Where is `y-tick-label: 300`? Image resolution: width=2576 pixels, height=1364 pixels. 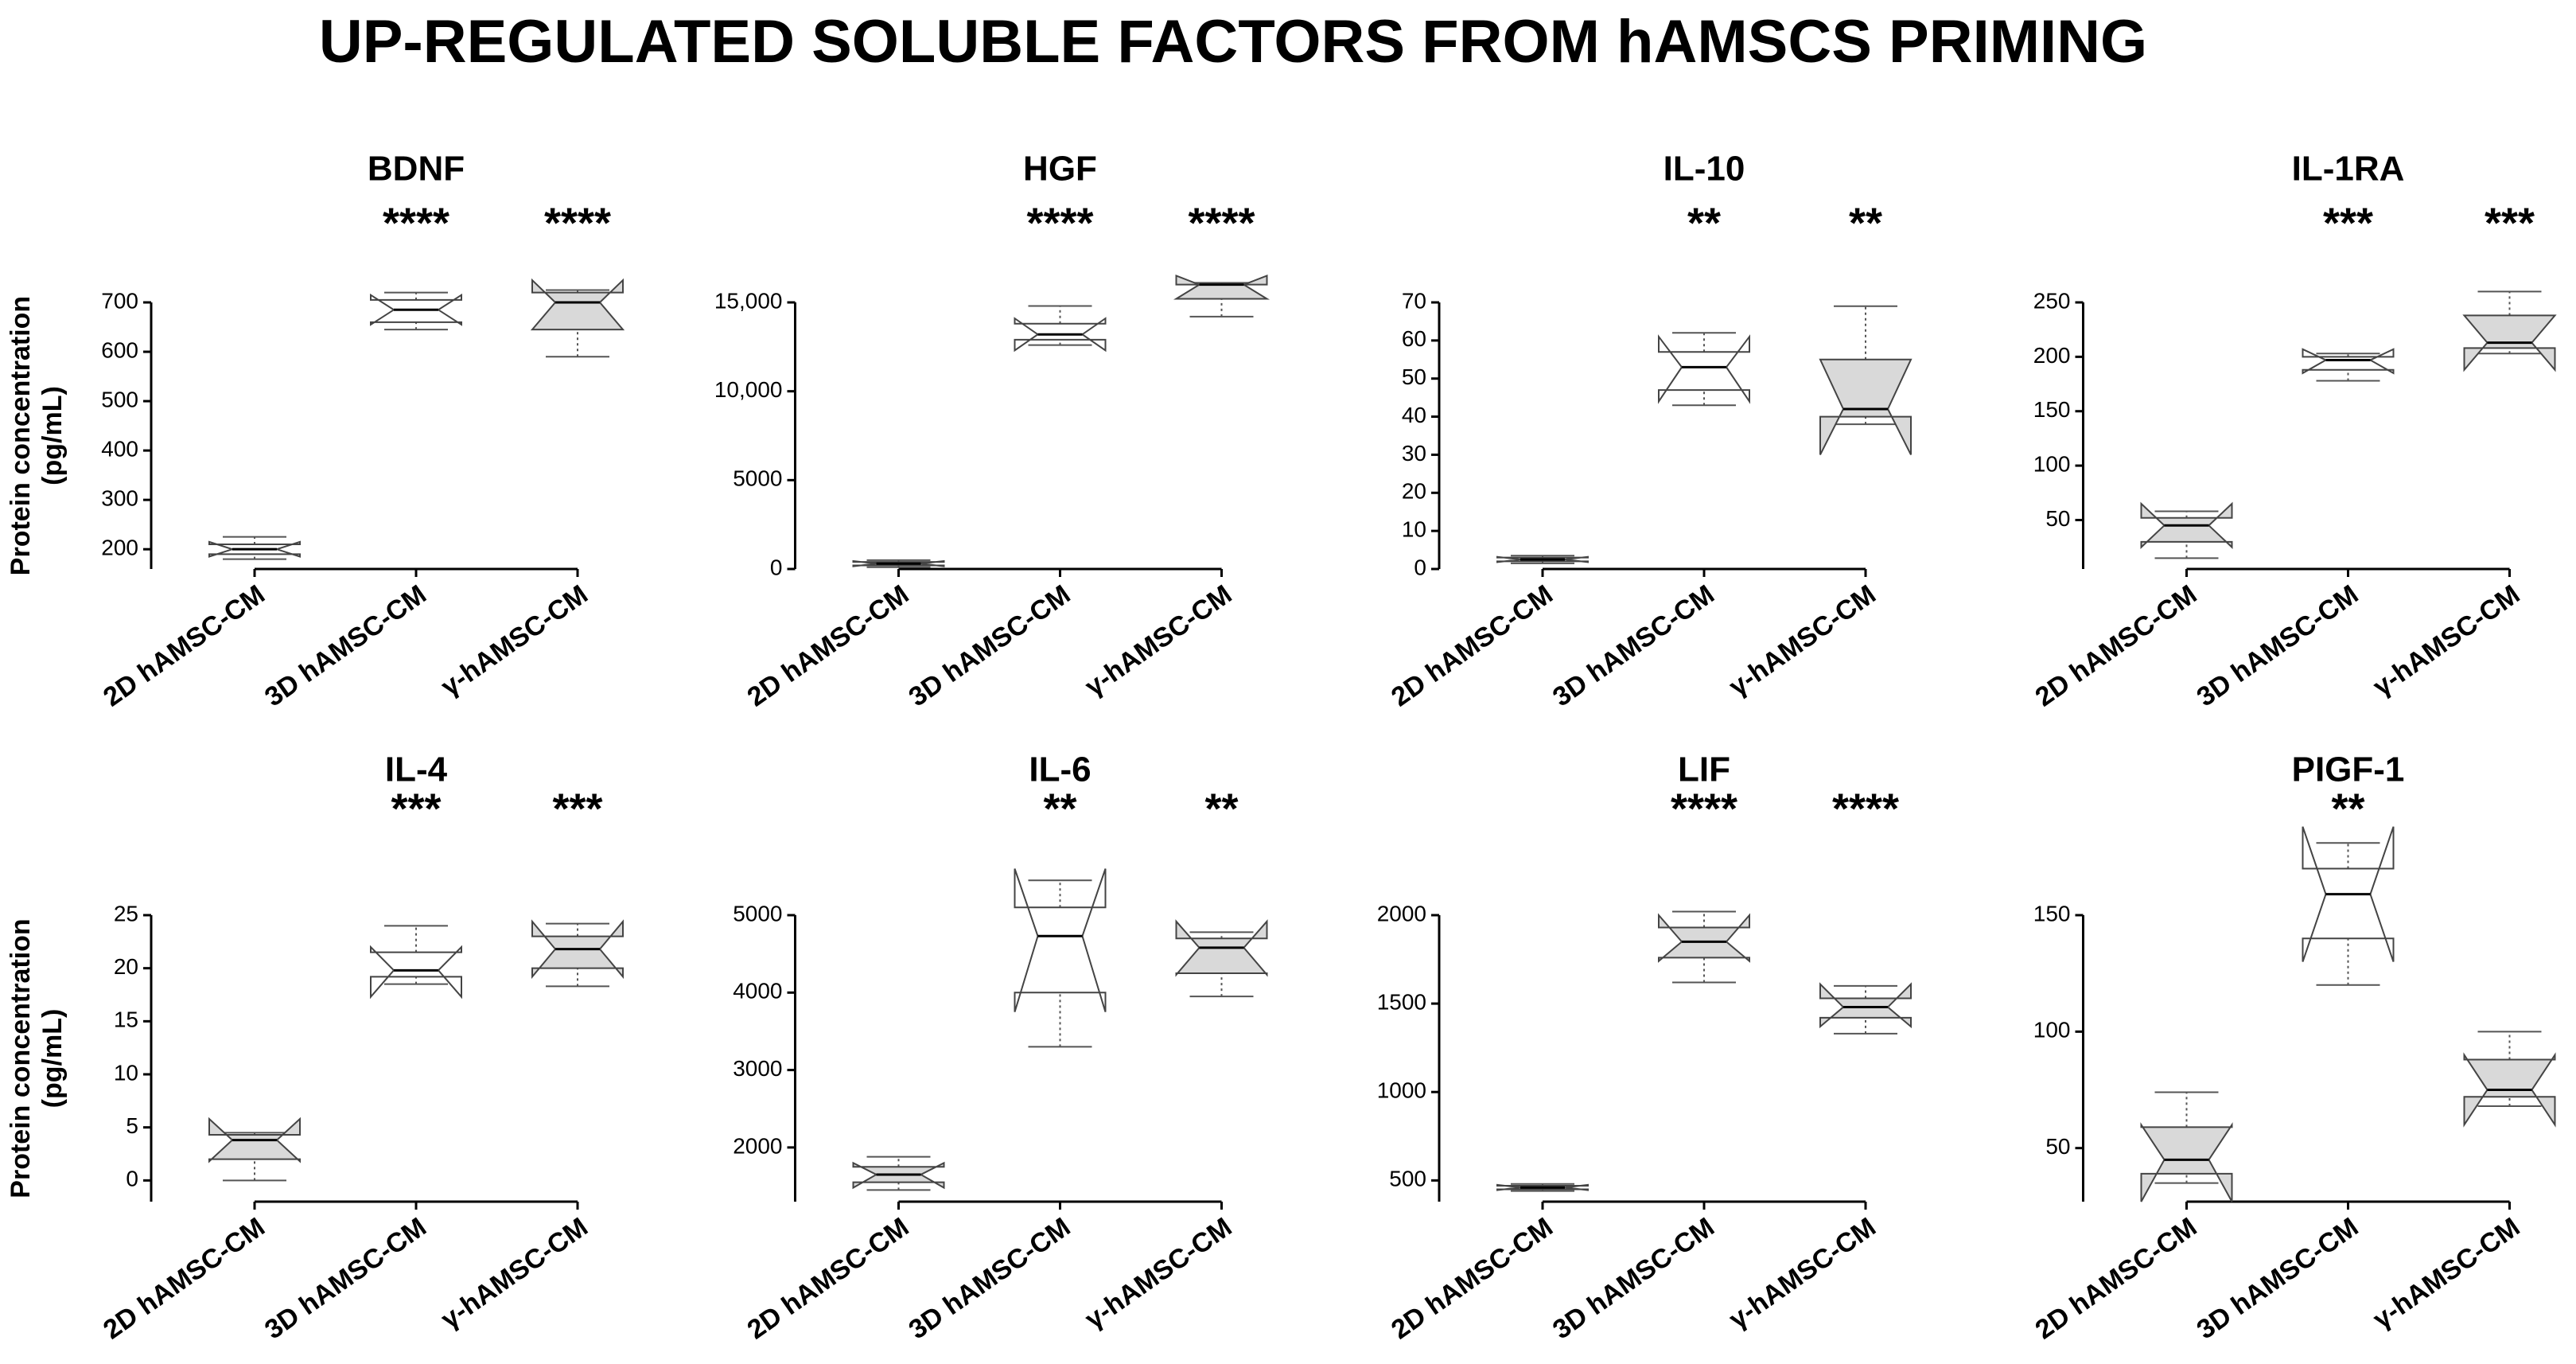 y-tick-label: 300 is located at coordinates (120, 498).